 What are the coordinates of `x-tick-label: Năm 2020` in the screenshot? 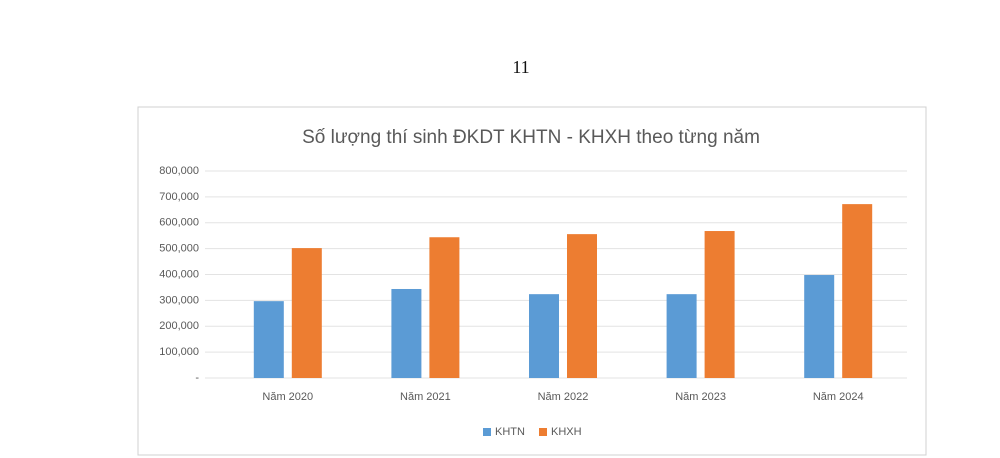 It's located at (287, 397).